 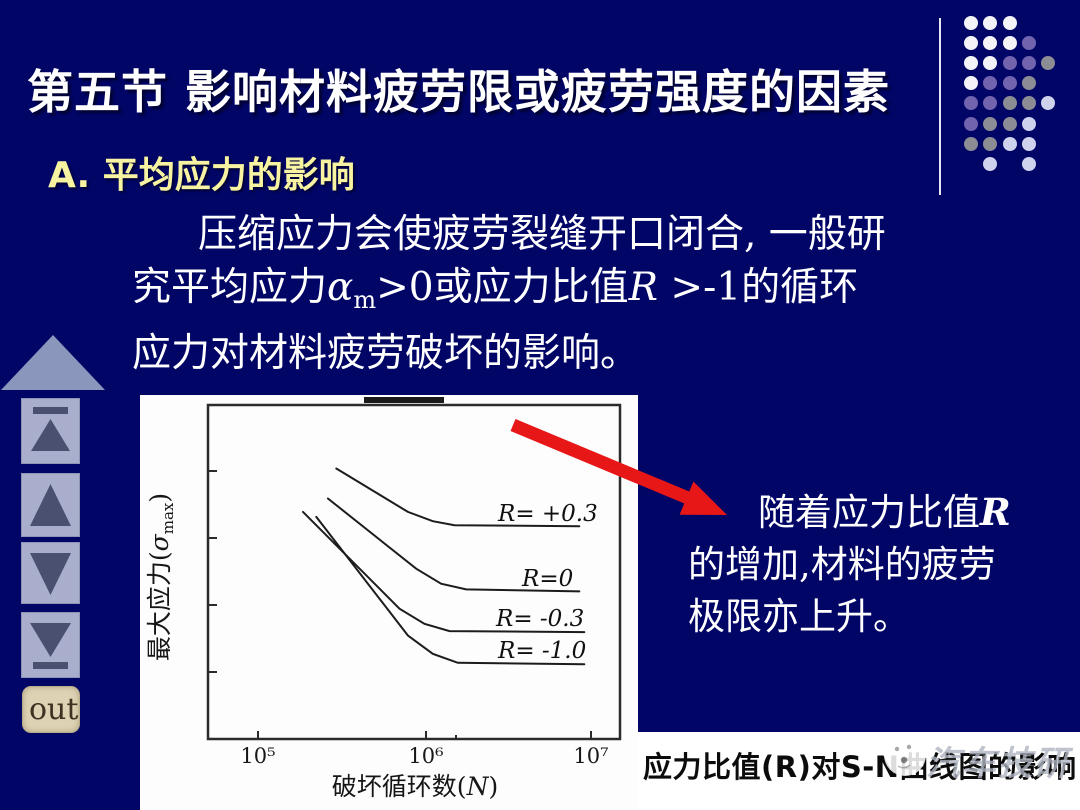 What do you see at coordinates (453, 545) in the screenshot?
I see `sn-curve-R0` at bounding box center [453, 545].